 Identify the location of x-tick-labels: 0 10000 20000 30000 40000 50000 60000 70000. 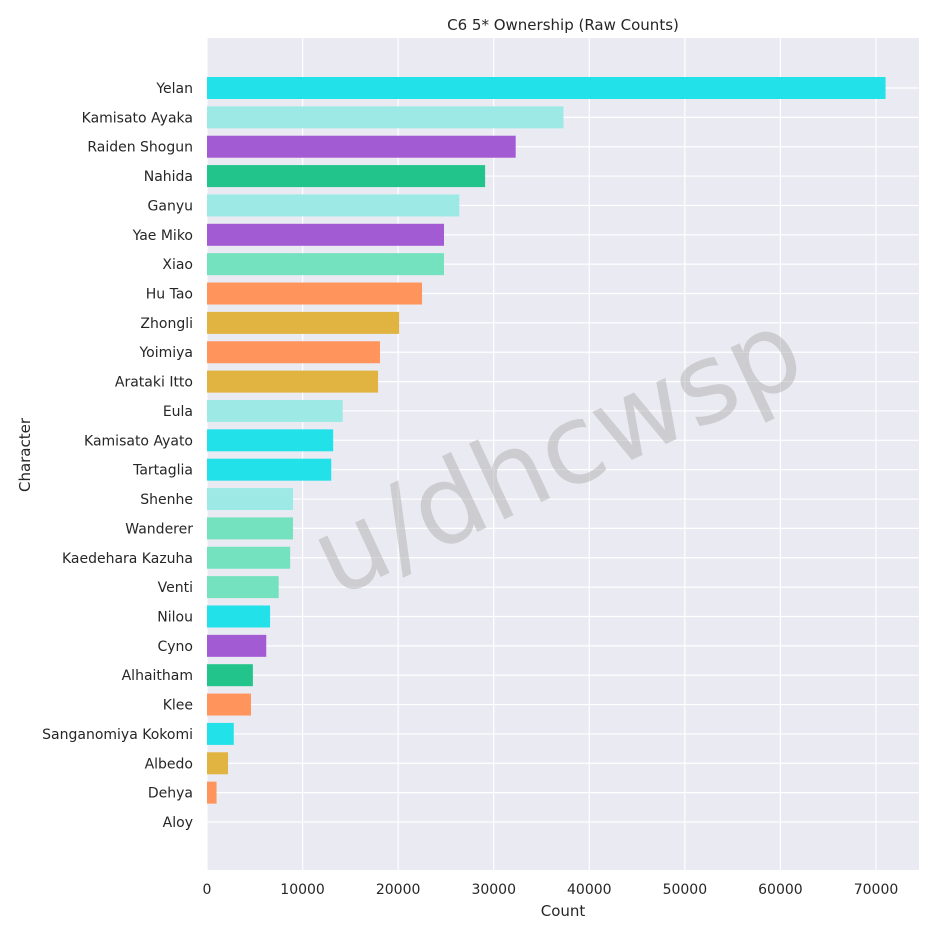
(551, 890).